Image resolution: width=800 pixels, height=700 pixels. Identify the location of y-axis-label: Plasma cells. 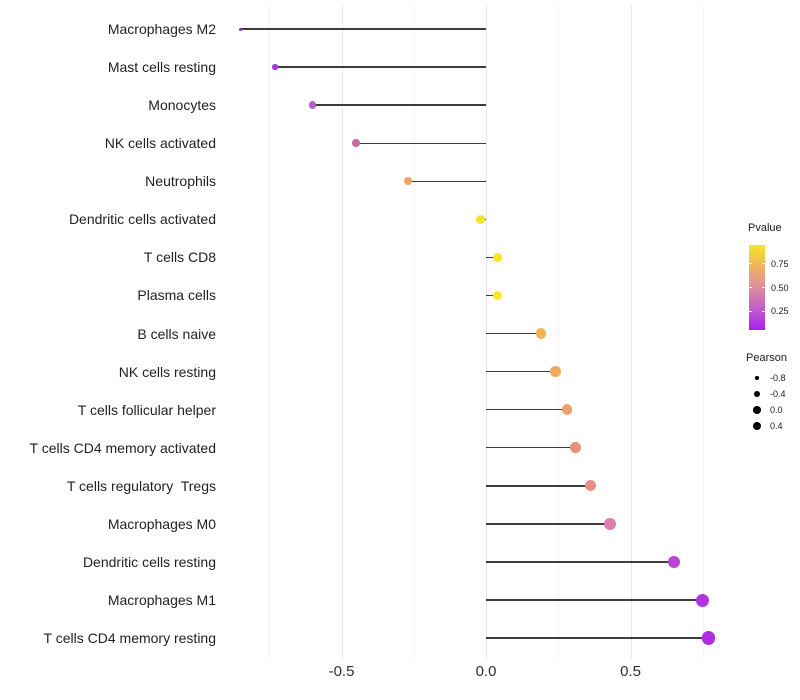
(176, 295).